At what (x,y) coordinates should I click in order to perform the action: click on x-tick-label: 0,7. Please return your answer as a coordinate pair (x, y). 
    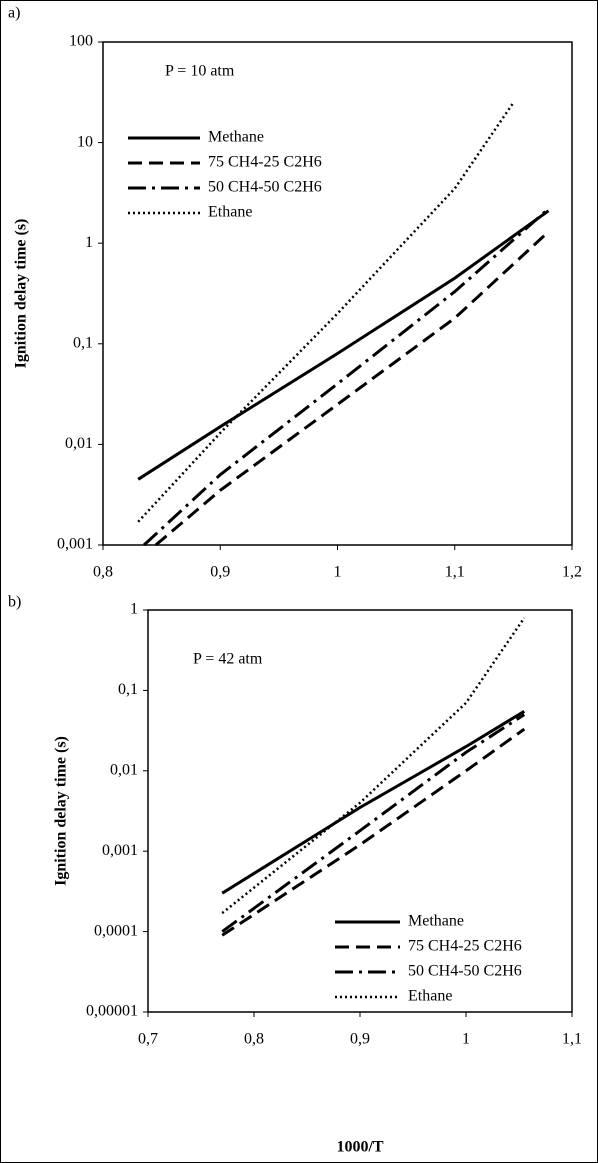
    Looking at the image, I should click on (148, 1039).